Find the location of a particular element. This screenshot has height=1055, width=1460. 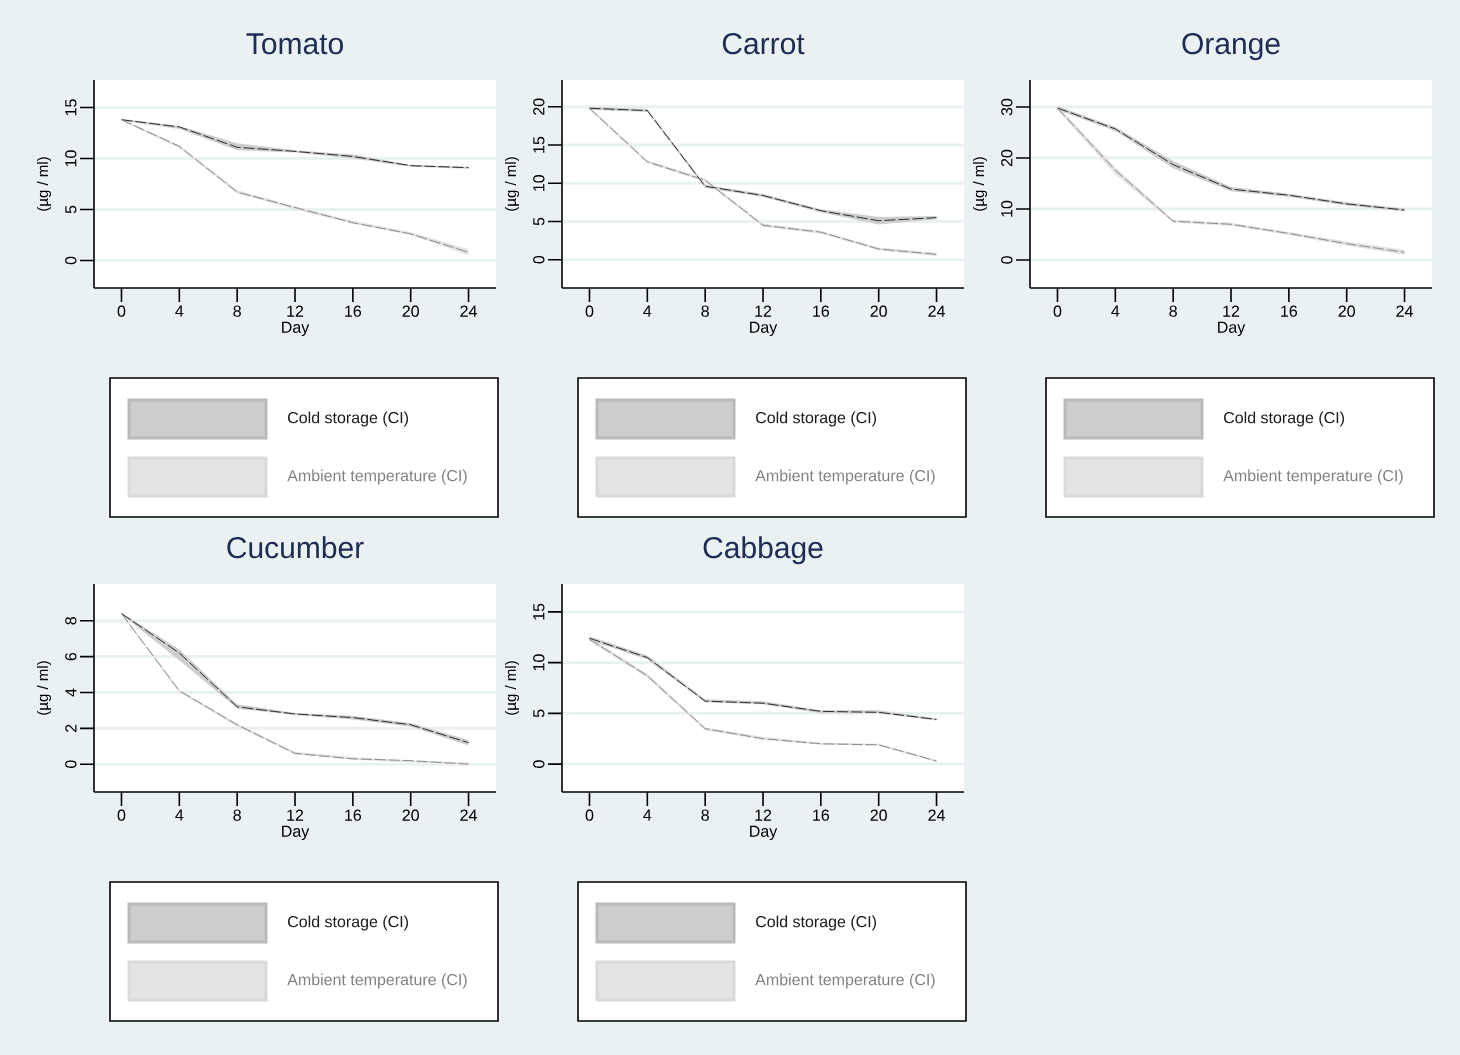

y-tick-label: 2 is located at coordinates (71, 728).